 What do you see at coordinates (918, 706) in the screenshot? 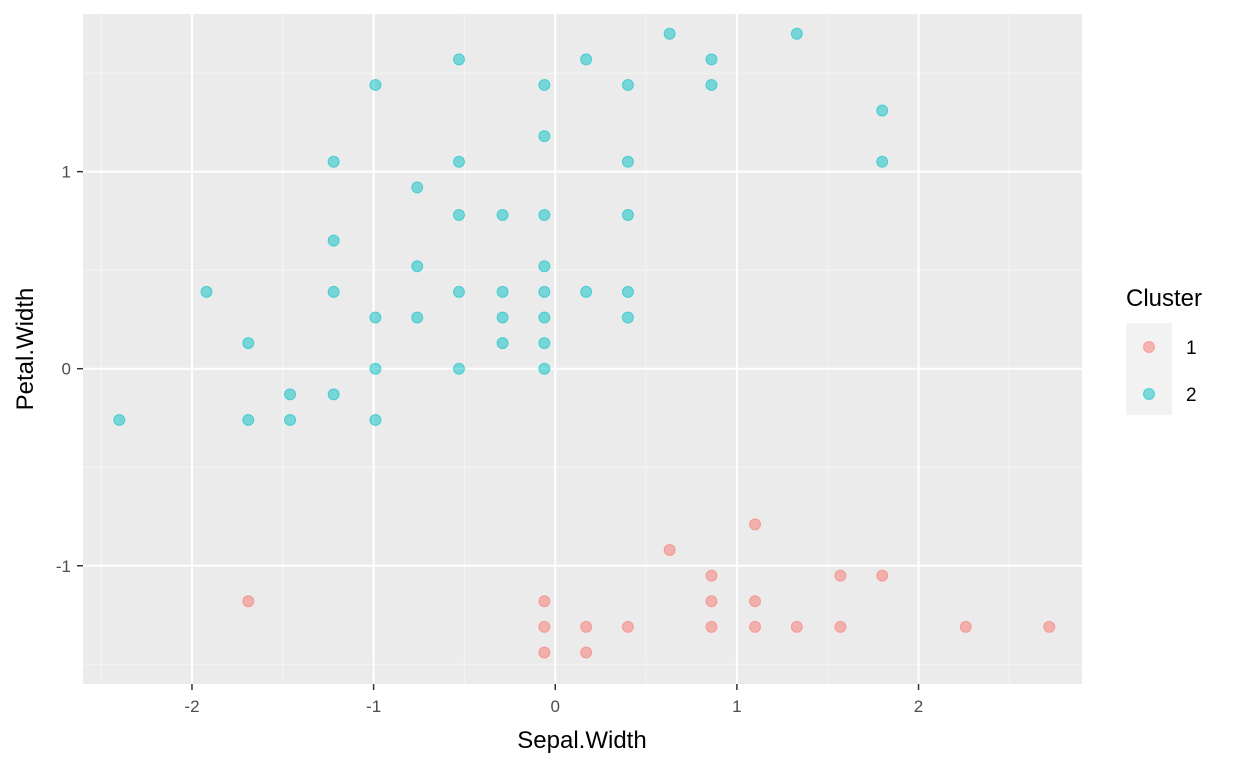
I see `x-tick-label: 2` at bounding box center [918, 706].